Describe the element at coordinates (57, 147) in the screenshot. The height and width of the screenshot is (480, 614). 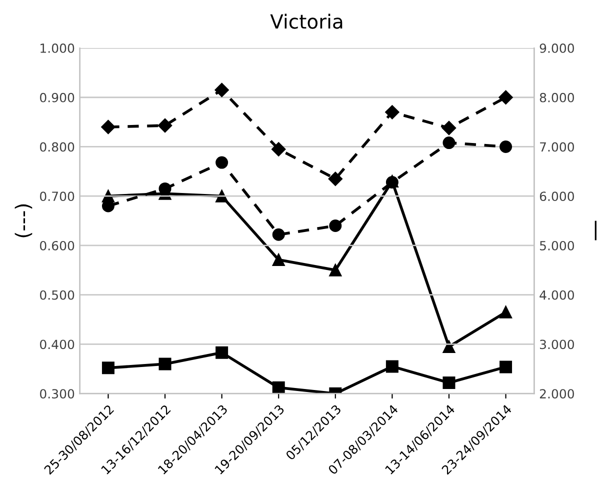
I see `y-tick-label: 0.800` at that location.